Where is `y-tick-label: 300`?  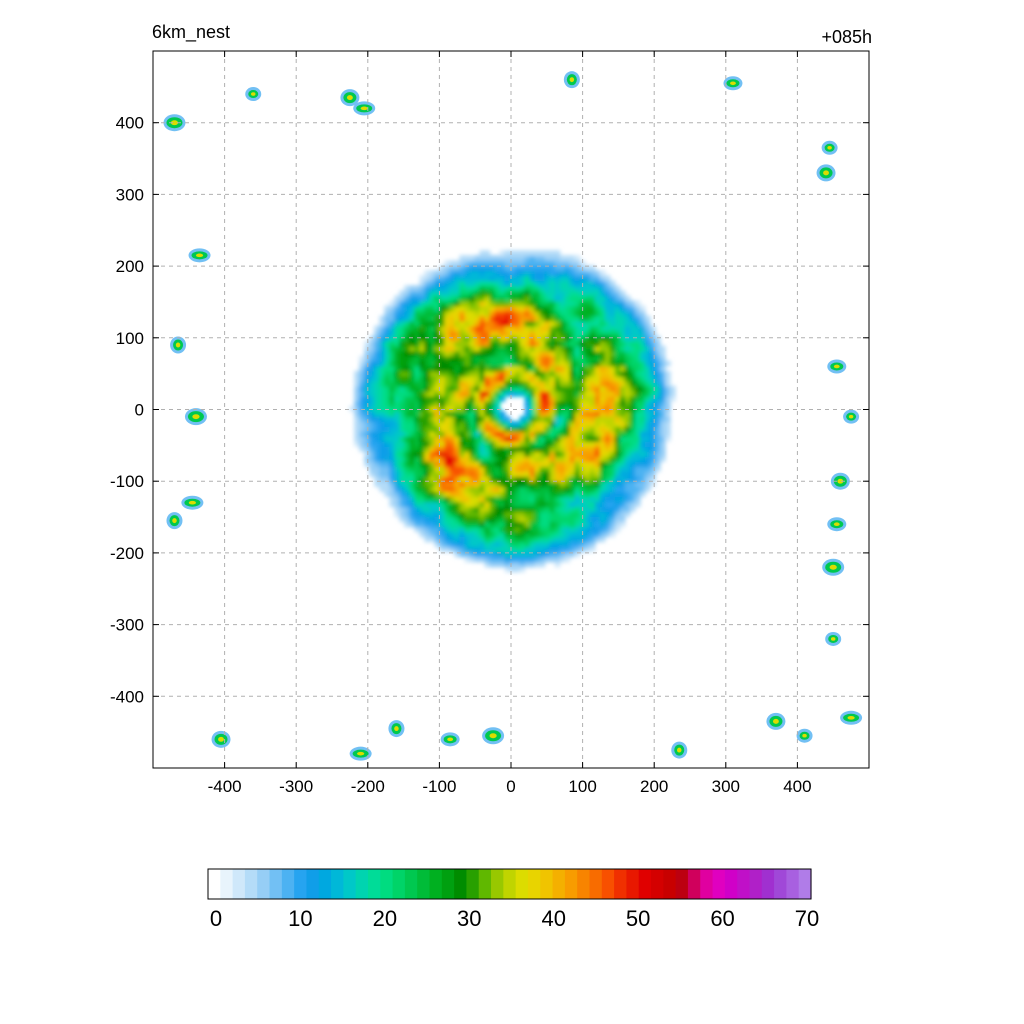 y-tick-label: 300 is located at coordinates (130, 194).